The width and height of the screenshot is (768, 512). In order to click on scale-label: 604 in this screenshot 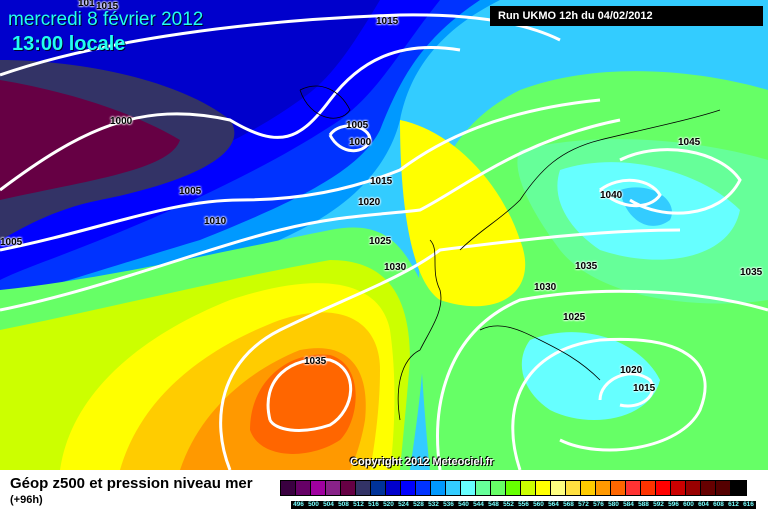, I will do `click(703, 505)`.